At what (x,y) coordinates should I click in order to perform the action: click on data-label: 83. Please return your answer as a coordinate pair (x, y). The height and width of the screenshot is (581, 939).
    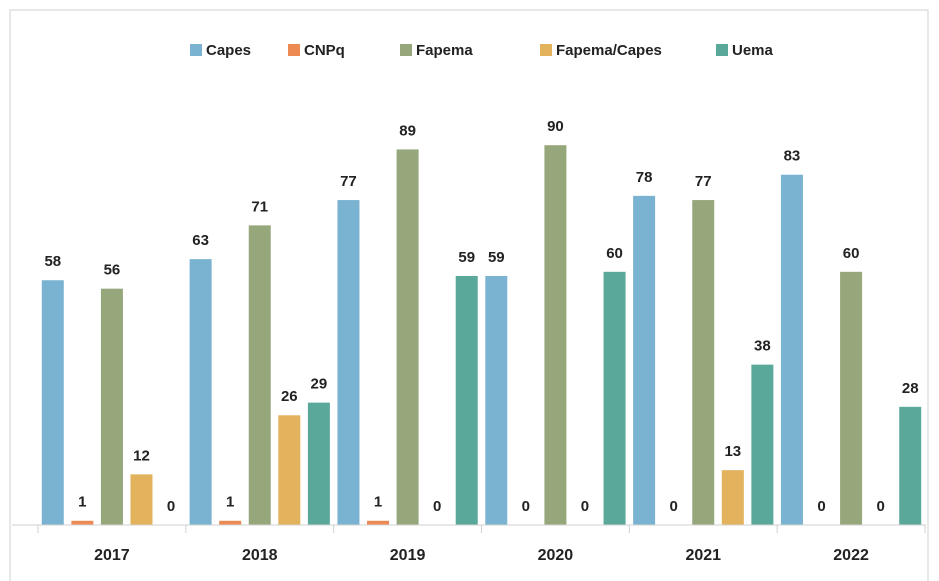
    Looking at the image, I should click on (792, 156).